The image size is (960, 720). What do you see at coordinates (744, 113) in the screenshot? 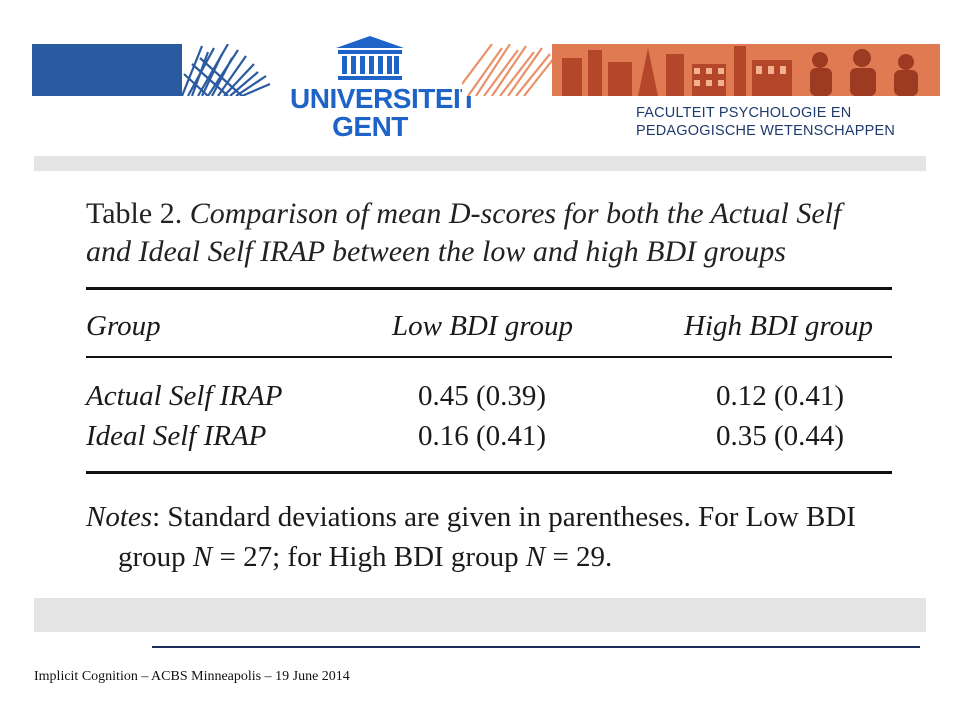
I see `faculty-line-1: FACULTEIT PSYCHOLOGIE EN` at bounding box center [744, 113].